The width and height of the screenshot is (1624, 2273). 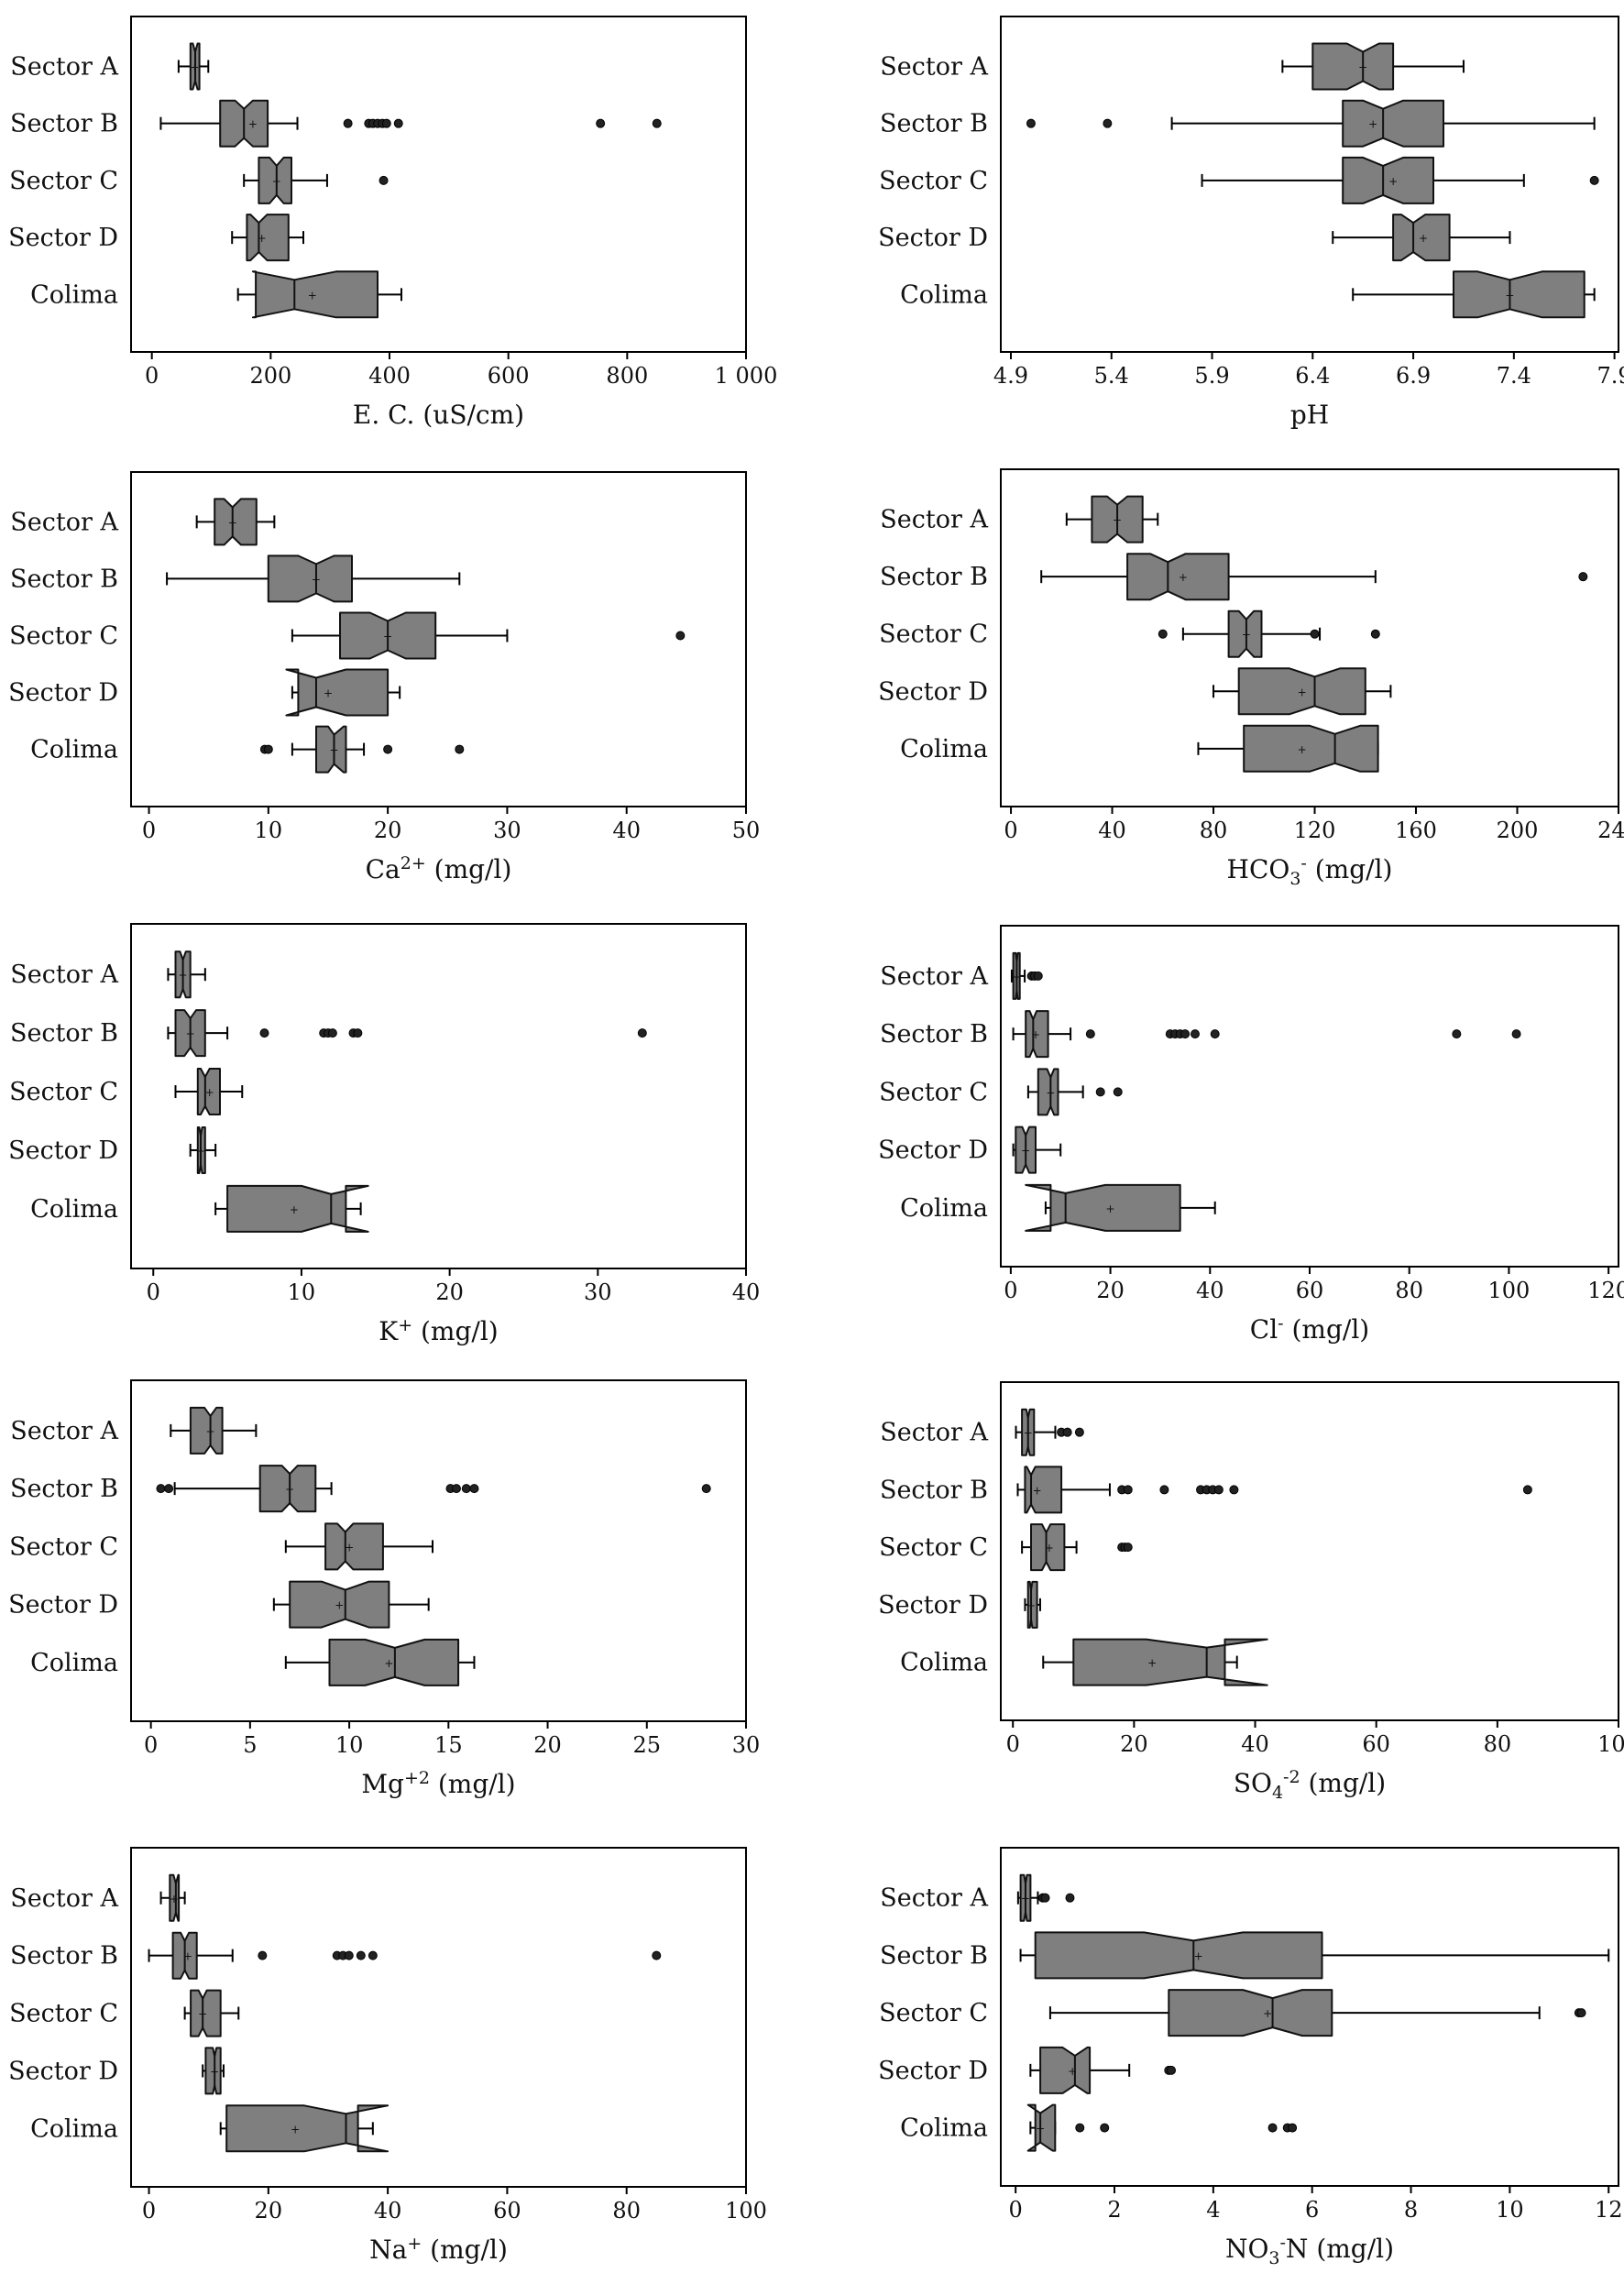 What do you see at coordinates (250, 1745) in the screenshot?
I see `x-tick-label: 5` at bounding box center [250, 1745].